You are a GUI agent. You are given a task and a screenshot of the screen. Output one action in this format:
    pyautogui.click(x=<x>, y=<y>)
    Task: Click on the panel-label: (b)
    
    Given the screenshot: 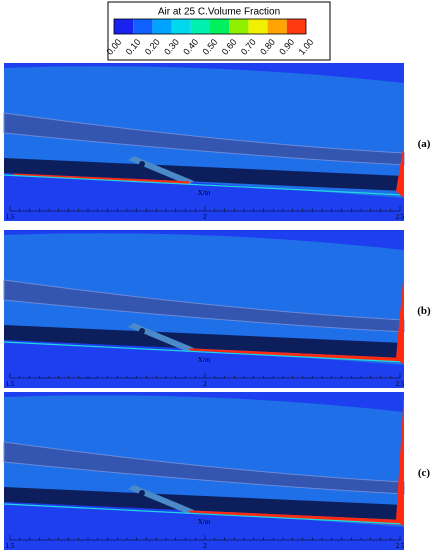 What is the action you would take?
    pyautogui.click(x=424, y=311)
    